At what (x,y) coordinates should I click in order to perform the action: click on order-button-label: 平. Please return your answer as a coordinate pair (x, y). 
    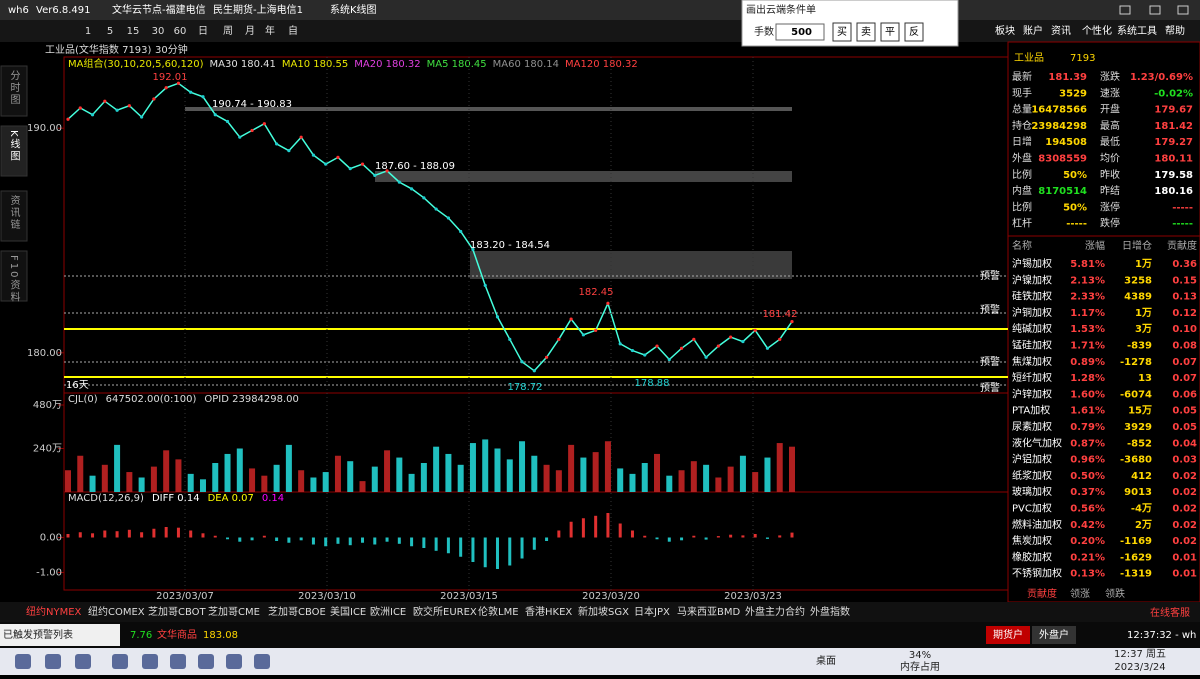
    Looking at the image, I should click on (890, 32).